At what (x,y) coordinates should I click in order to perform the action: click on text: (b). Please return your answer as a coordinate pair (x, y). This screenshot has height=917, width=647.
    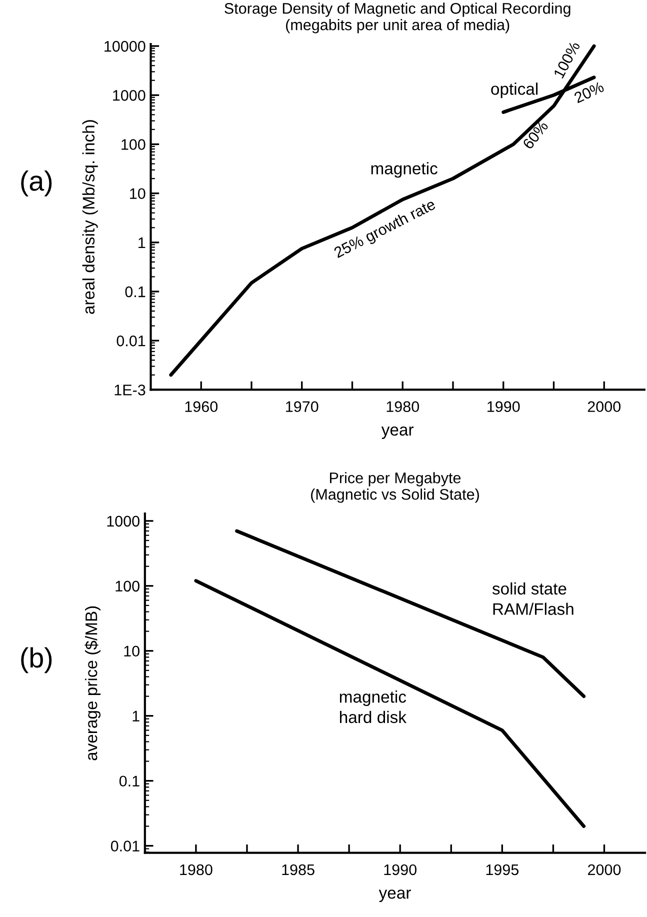
    Looking at the image, I should click on (36, 660).